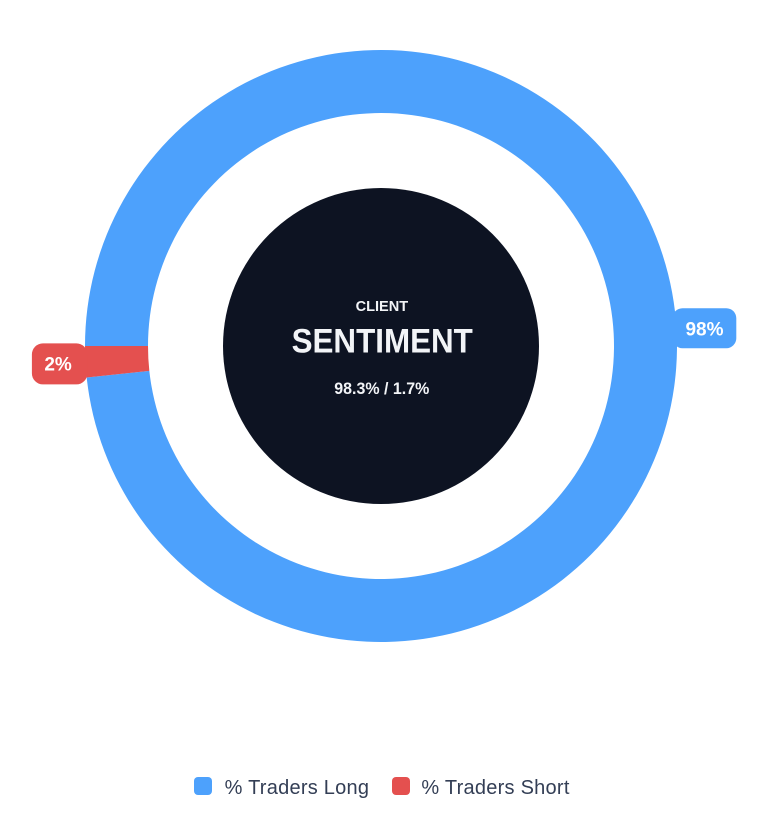 This screenshot has width=773, height=823. Describe the element at coordinates (382, 307) in the screenshot. I see `svg-text: CLIENT` at that location.